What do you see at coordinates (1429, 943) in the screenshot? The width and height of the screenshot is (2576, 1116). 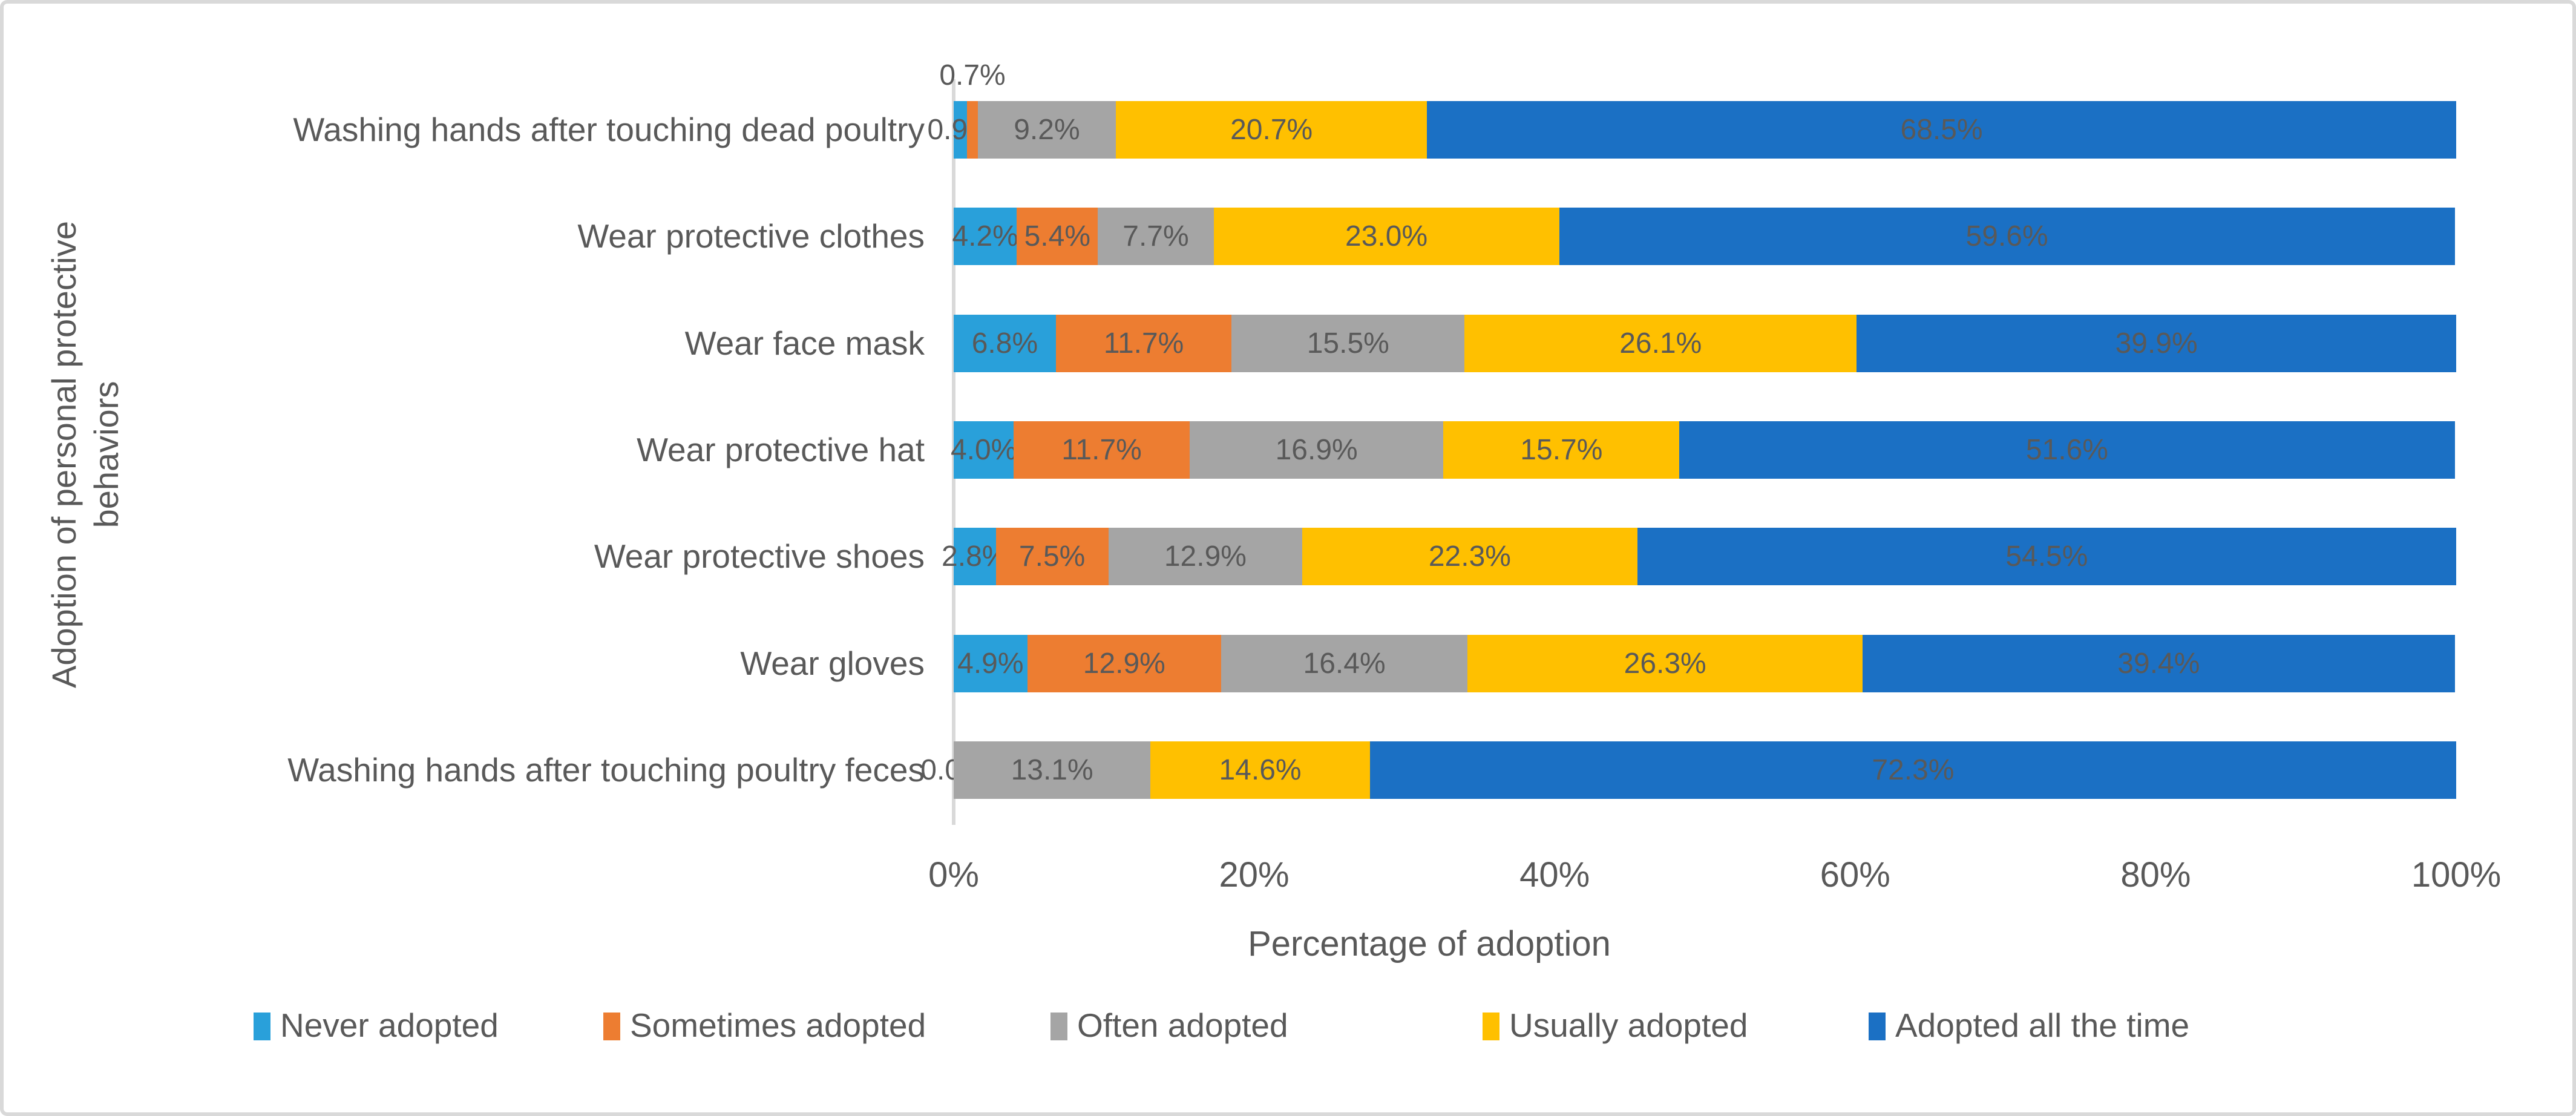 I see `x-axis-title: Percentage of adoption` at bounding box center [1429, 943].